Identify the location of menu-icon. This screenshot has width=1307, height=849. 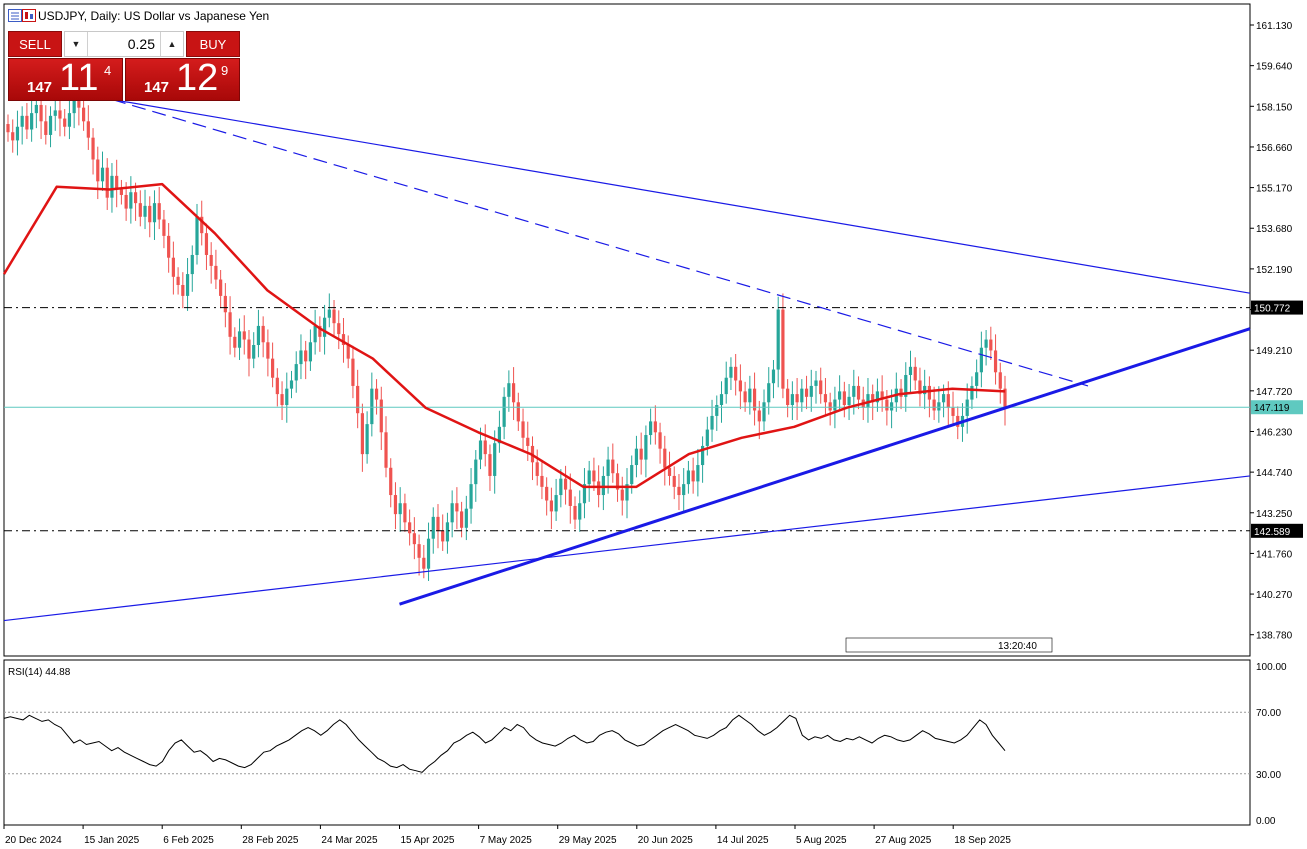
(15, 15).